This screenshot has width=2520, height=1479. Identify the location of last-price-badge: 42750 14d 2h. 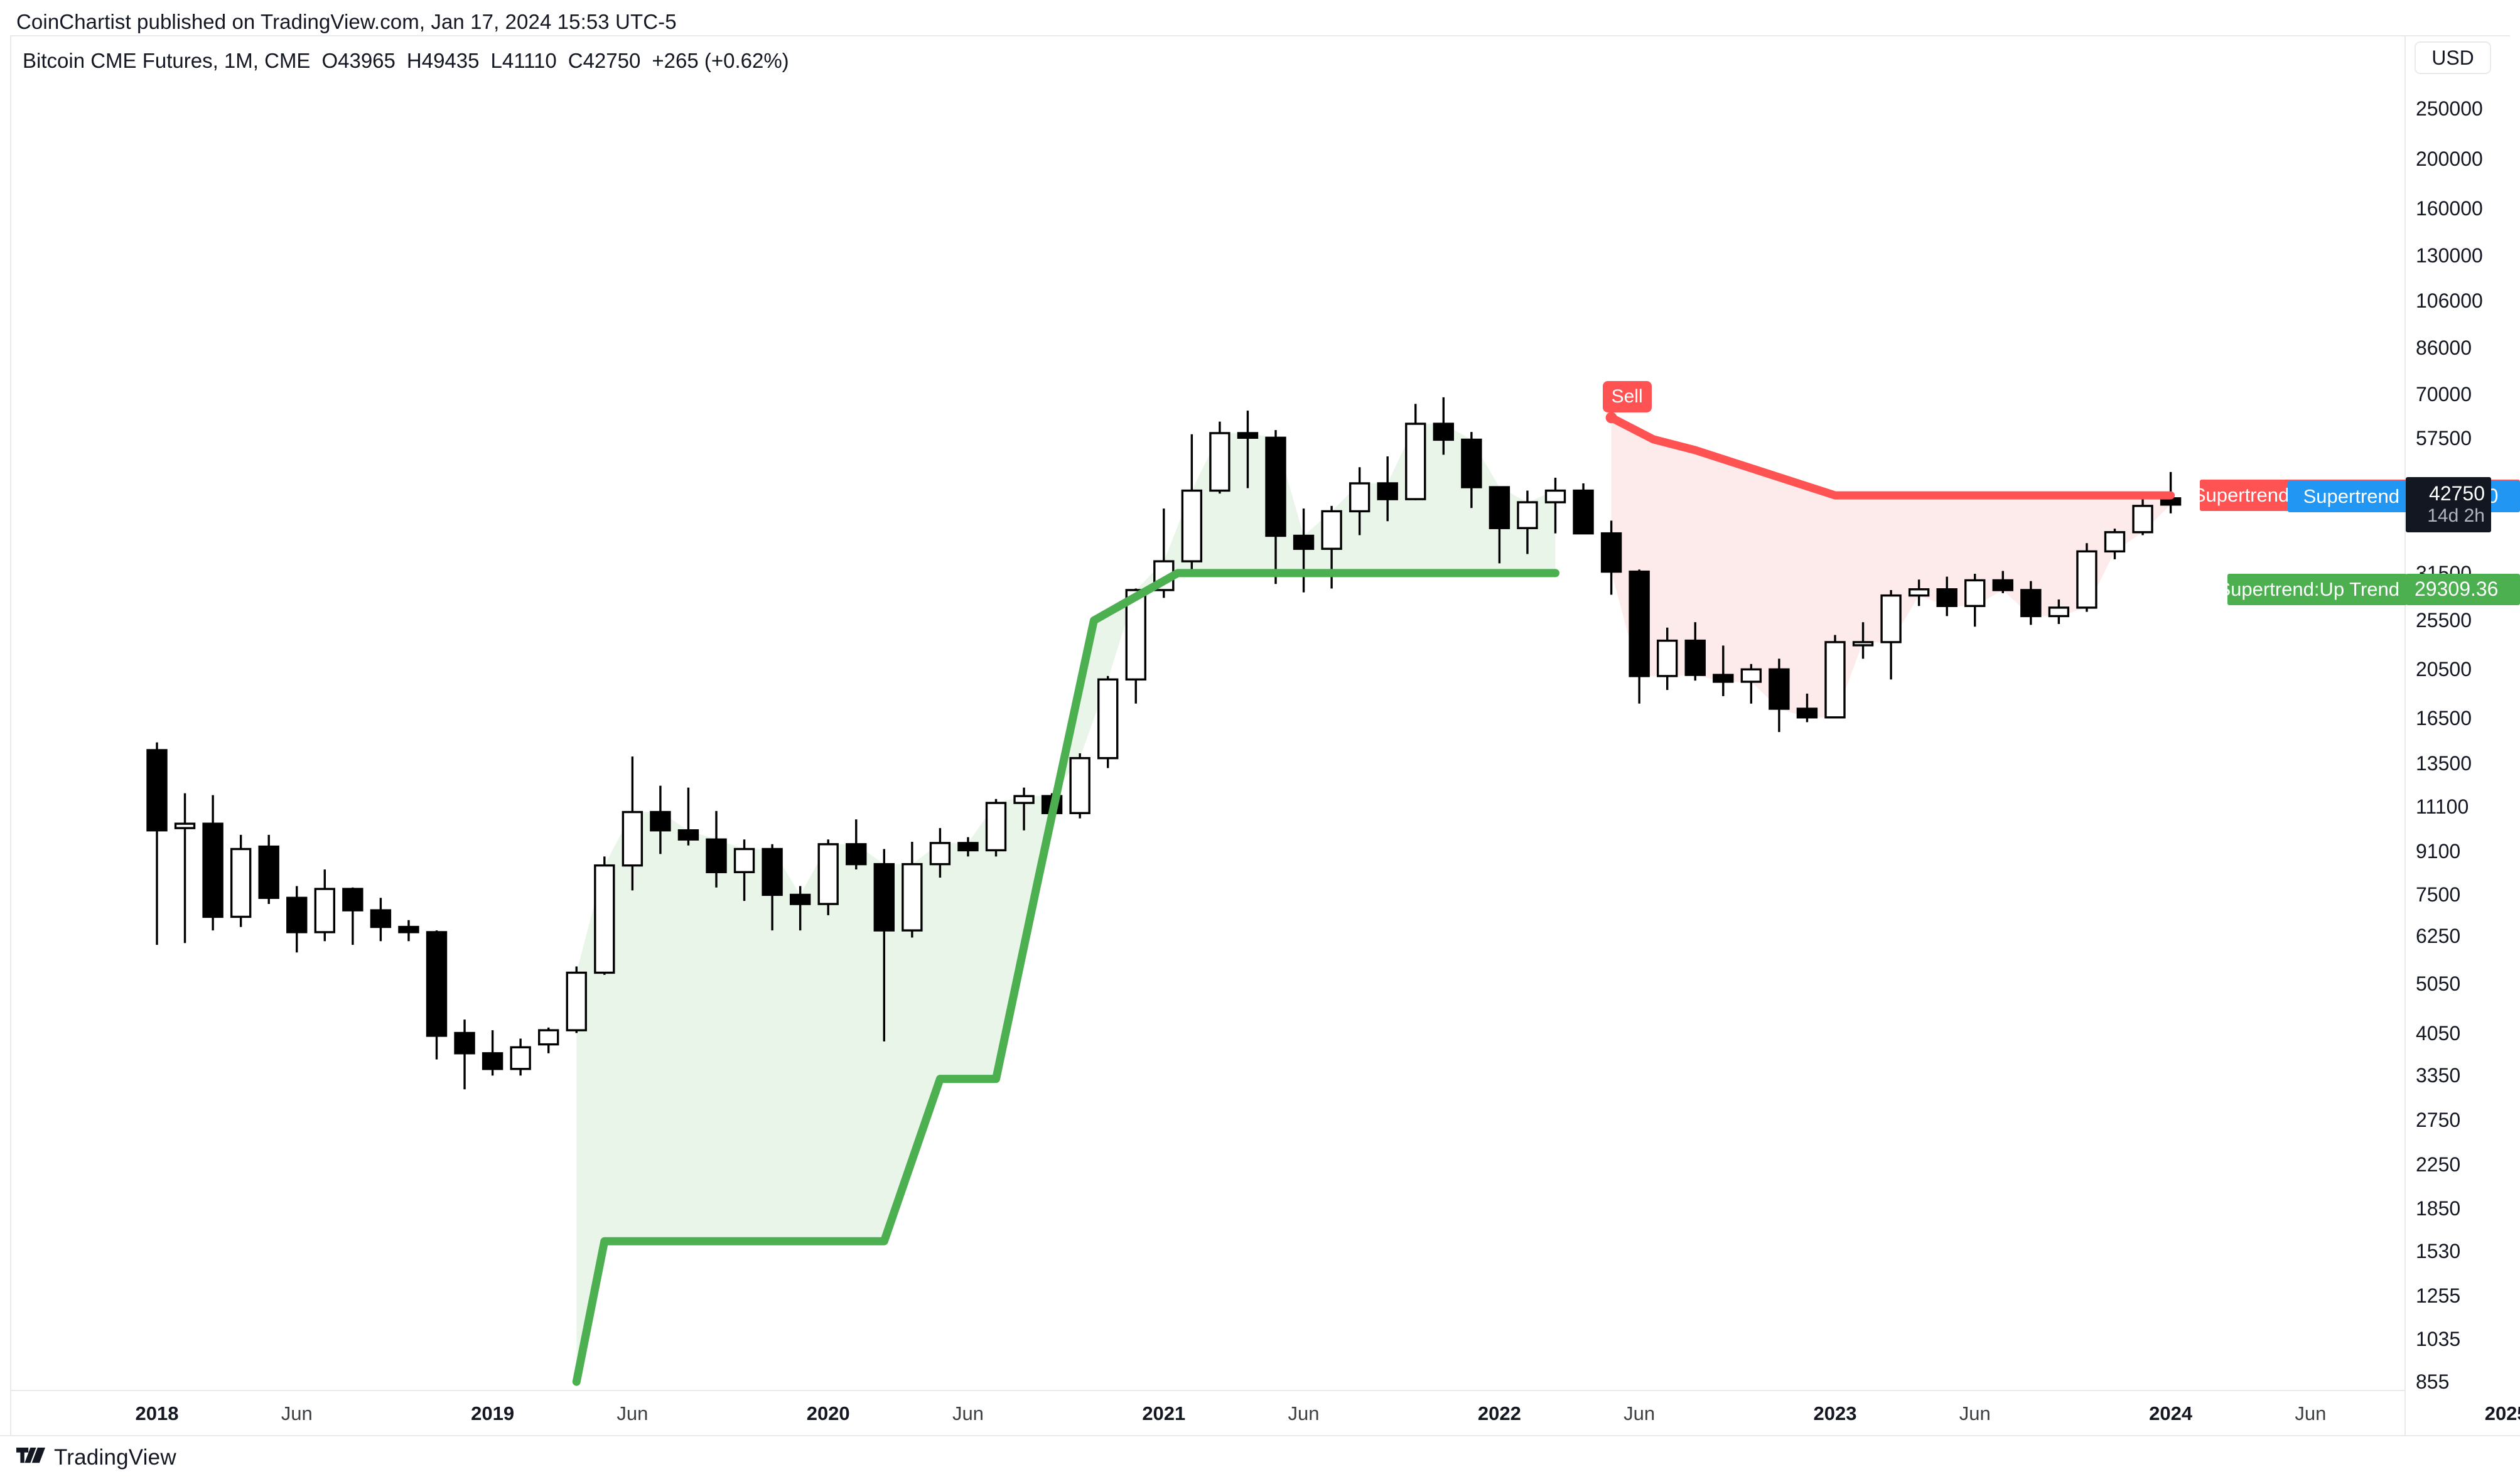
(2448, 504).